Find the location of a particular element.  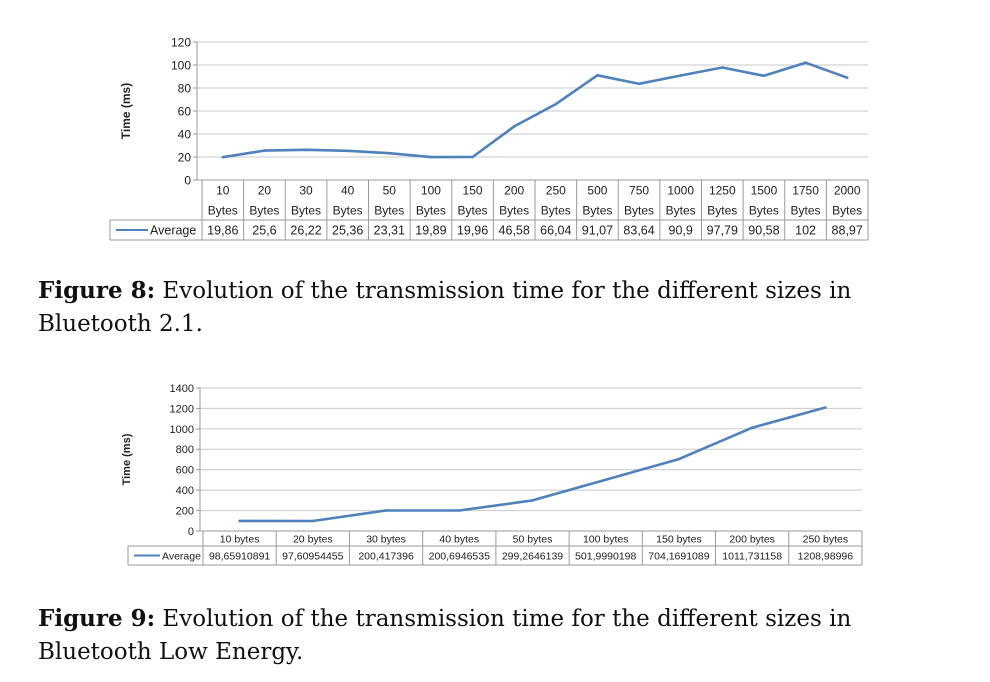

fig9-y-tick-label: 200 is located at coordinates (185, 512).